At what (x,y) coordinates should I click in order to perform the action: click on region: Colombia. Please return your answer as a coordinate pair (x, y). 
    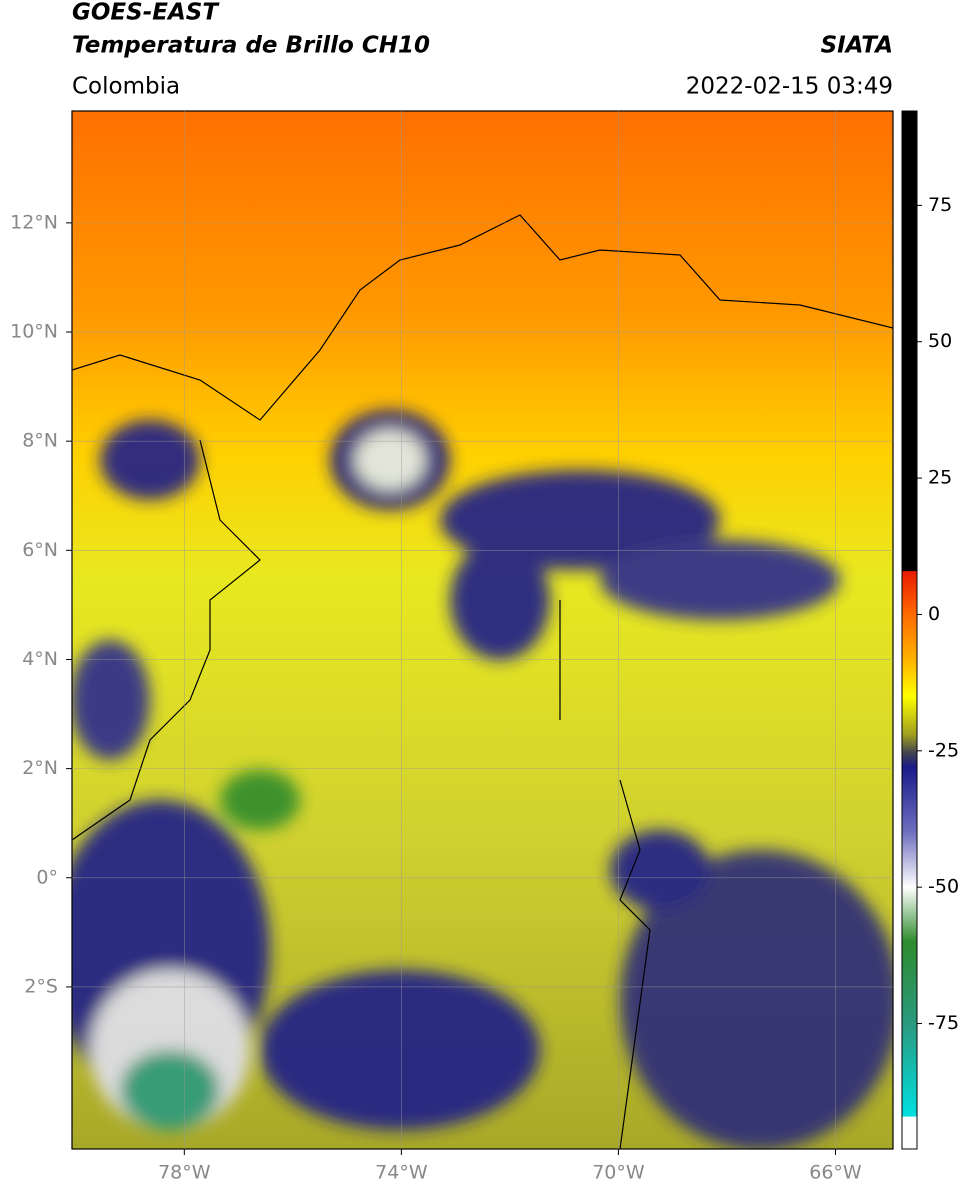
    Looking at the image, I should click on (126, 87).